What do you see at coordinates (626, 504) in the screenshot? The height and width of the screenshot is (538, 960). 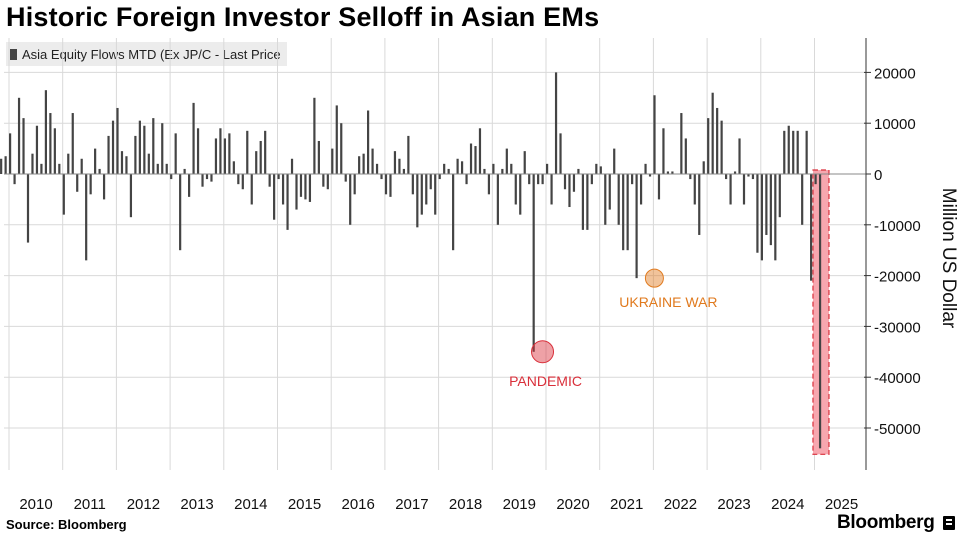 I see `x-tick-label: 2021` at bounding box center [626, 504].